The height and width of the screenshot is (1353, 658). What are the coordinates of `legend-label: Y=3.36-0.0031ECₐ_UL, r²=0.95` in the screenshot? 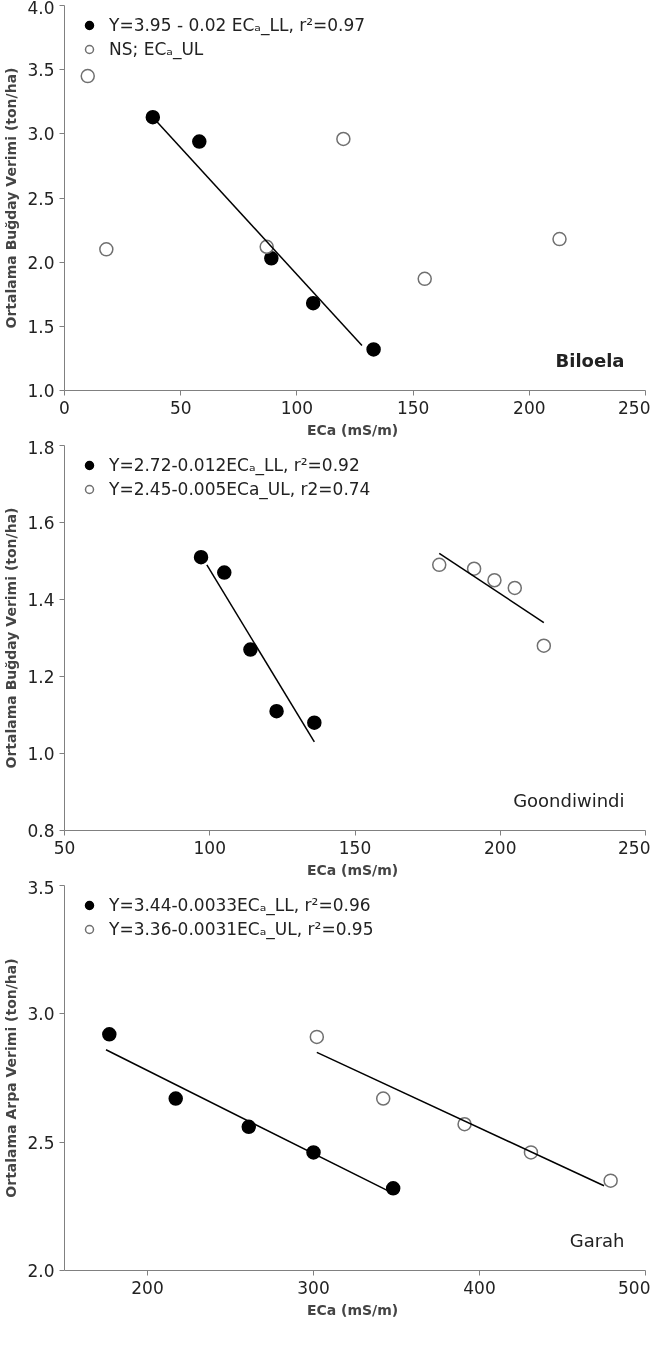 It's located at (241, 929).